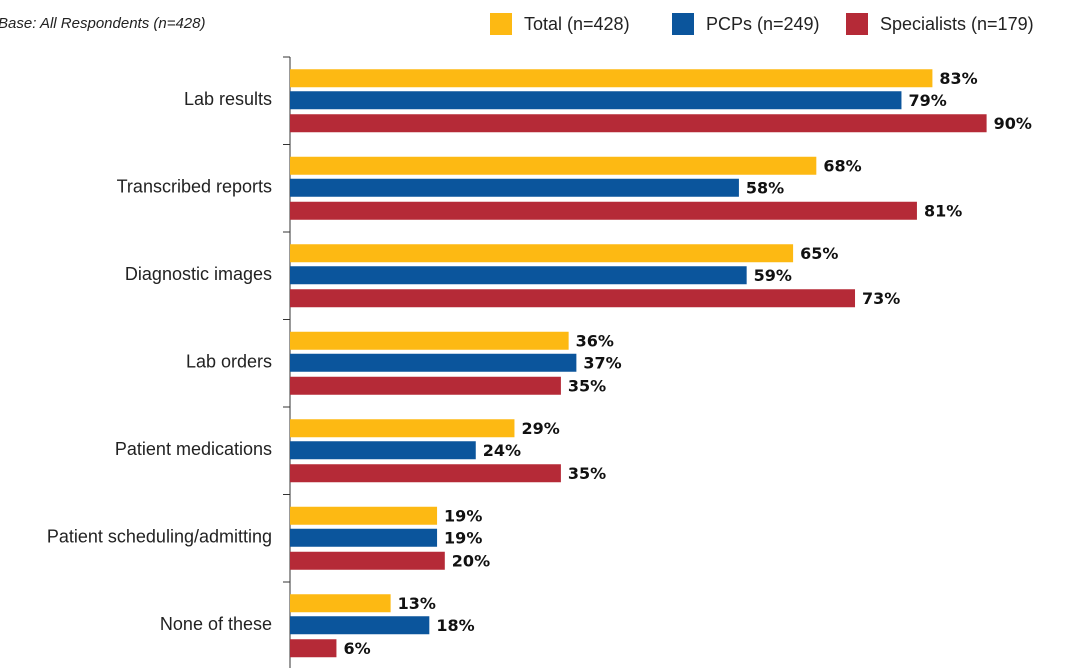 The height and width of the screenshot is (668, 1084). Describe the element at coordinates (159, 537) in the screenshot. I see `category-label: Patient scheduling/admitting` at that location.